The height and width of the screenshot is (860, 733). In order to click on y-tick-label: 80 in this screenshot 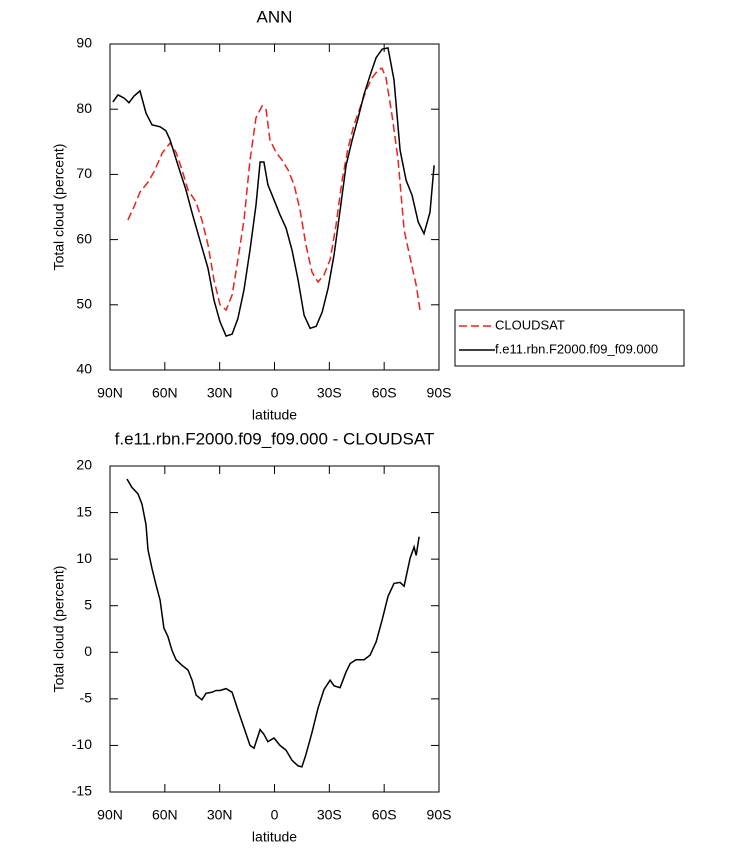, I will do `click(84, 108)`.